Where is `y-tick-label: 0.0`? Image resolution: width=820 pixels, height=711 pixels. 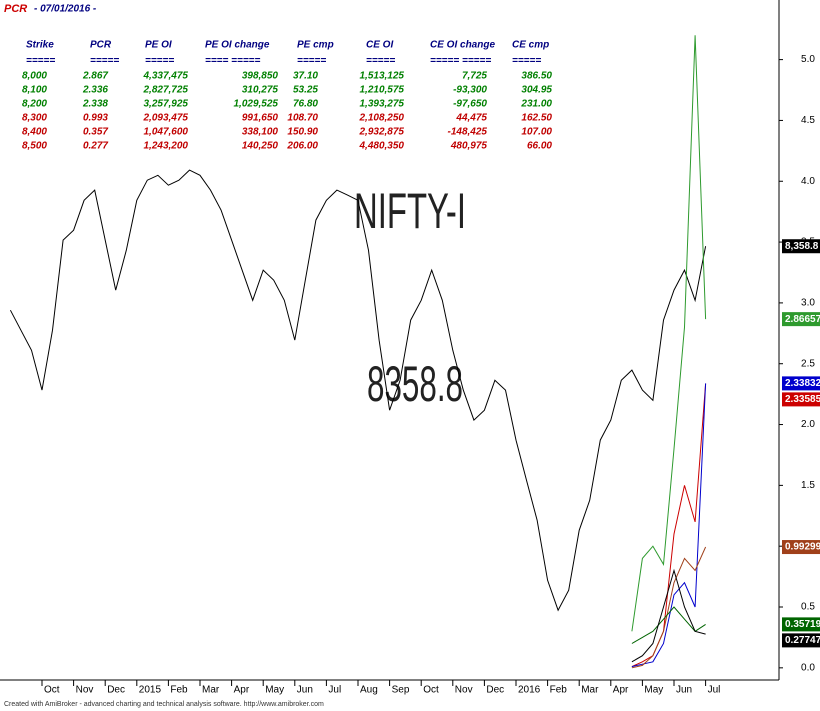 y-tick-label: 0.0 is located at coordinates (808, 667).